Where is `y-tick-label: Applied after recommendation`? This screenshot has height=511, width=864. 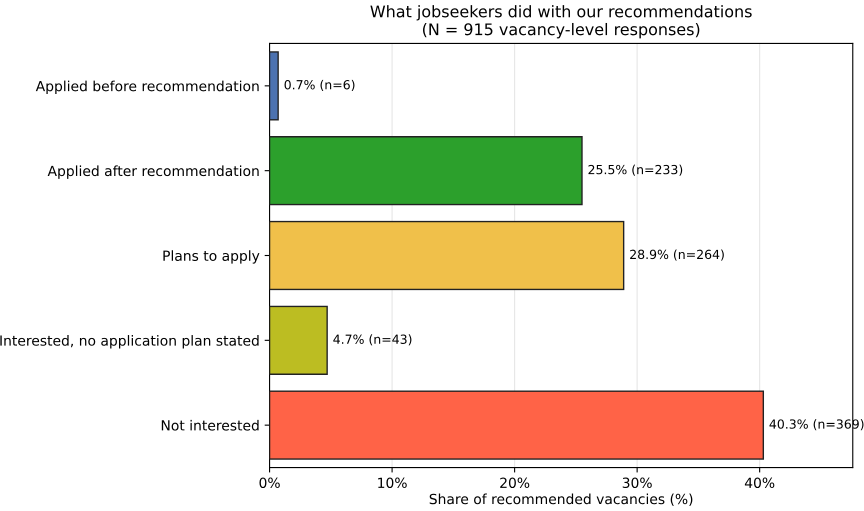
y-tick-label: Applied after recommendation is located at coordinates (153, 172).